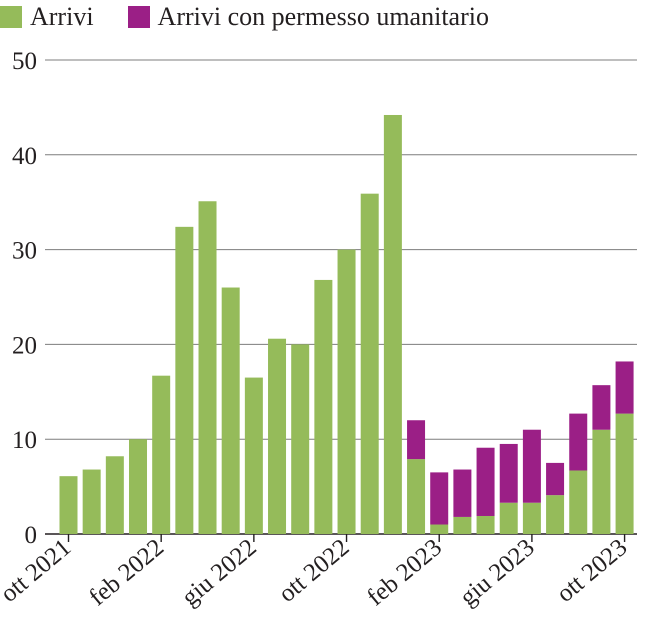 This screenshot has width=649, height=638. Describe the element at coordinates (11, 17) in the screenshot. I see `legend-swatch-arrivi` at that location.